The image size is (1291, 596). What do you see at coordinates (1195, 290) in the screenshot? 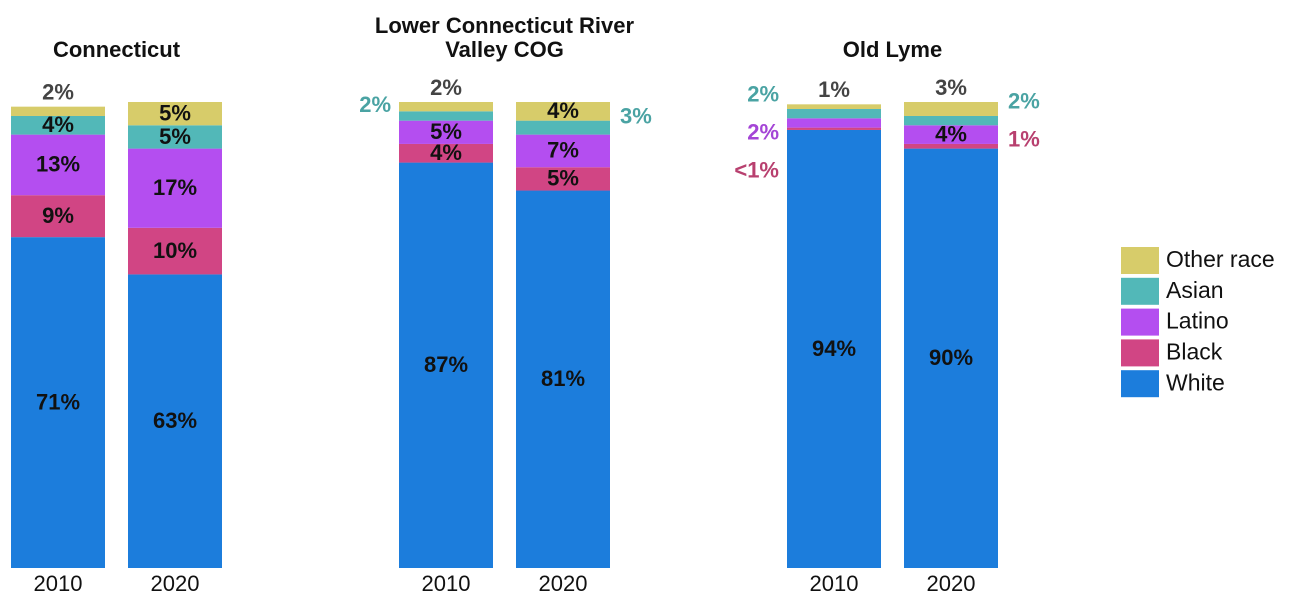
I see `legend-label: Asian` at bounding box center [1195, 290].